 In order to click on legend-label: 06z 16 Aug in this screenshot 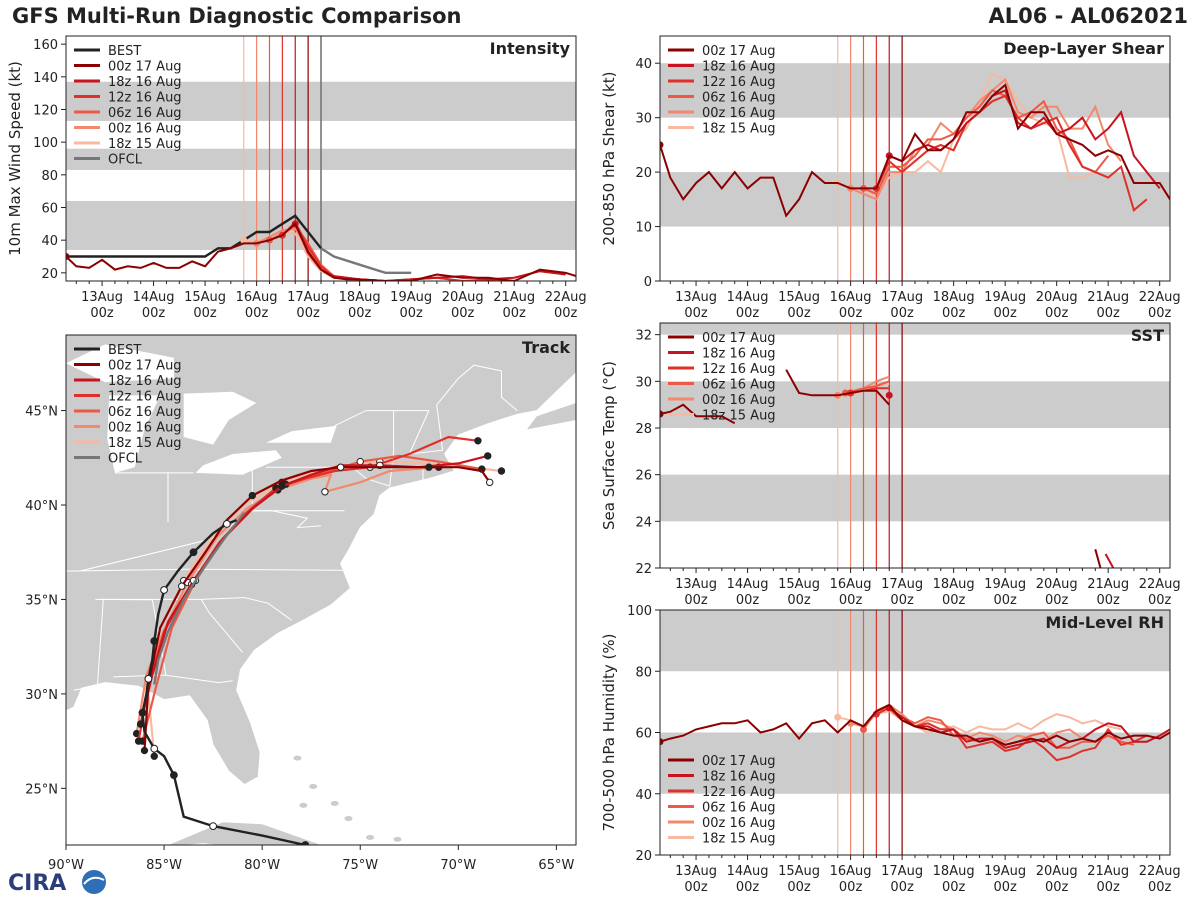, I will do `click(739, 385)`.